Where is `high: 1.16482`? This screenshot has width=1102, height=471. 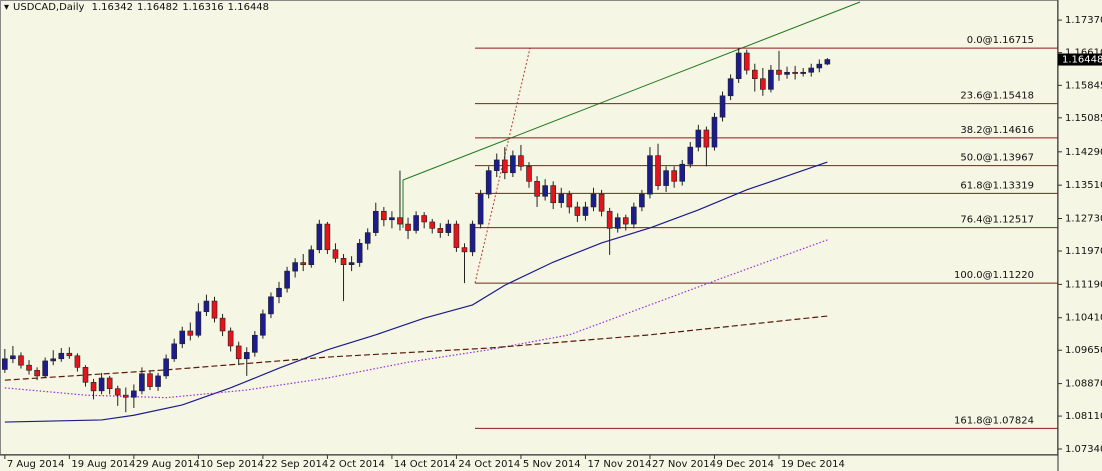 high: 1.16482 is located at coordinates (157, 7).